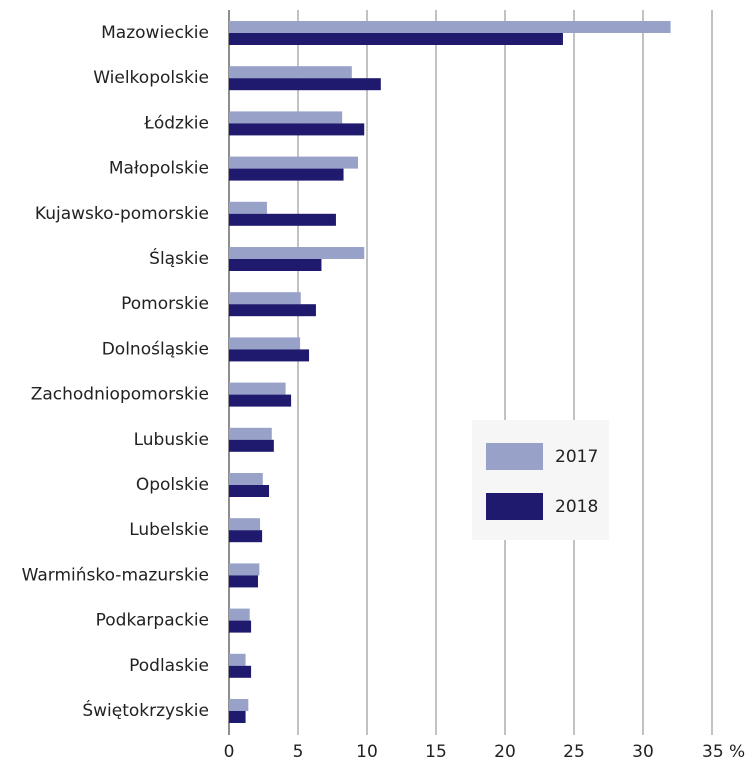  Describe the element at coordinates (145, 710) in the screenshot. I see `y-tick-label: Świętokrzyskie` at that location.